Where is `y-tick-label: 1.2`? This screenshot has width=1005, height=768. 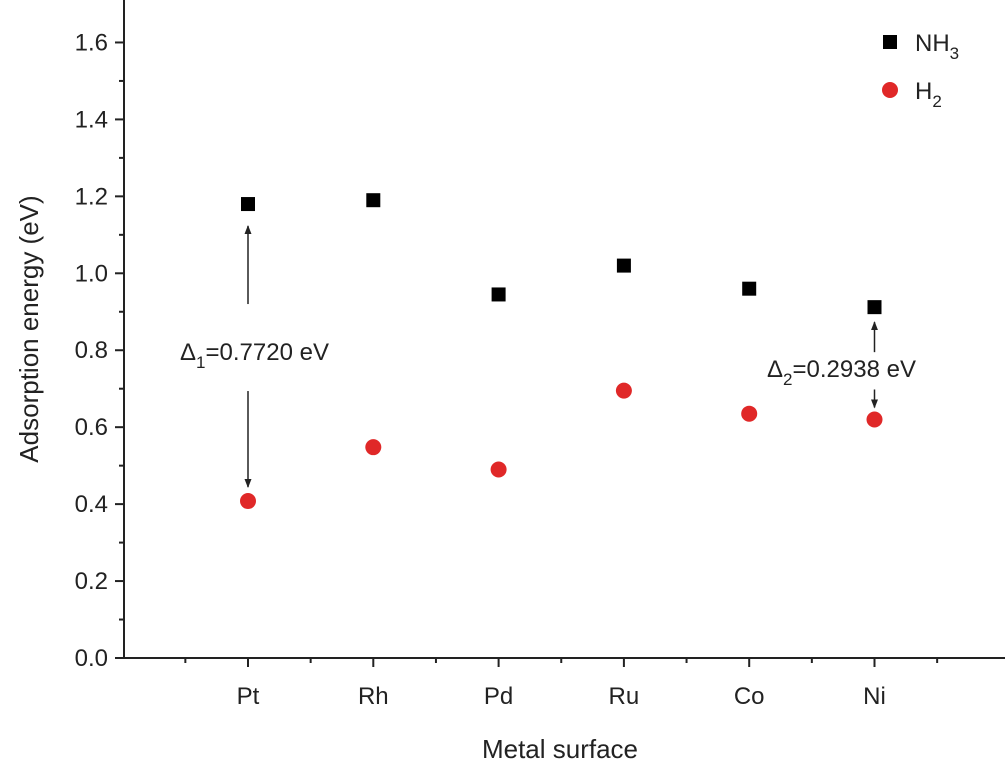
y-tick-label: 1.2 is located at coordinates (91, 196).